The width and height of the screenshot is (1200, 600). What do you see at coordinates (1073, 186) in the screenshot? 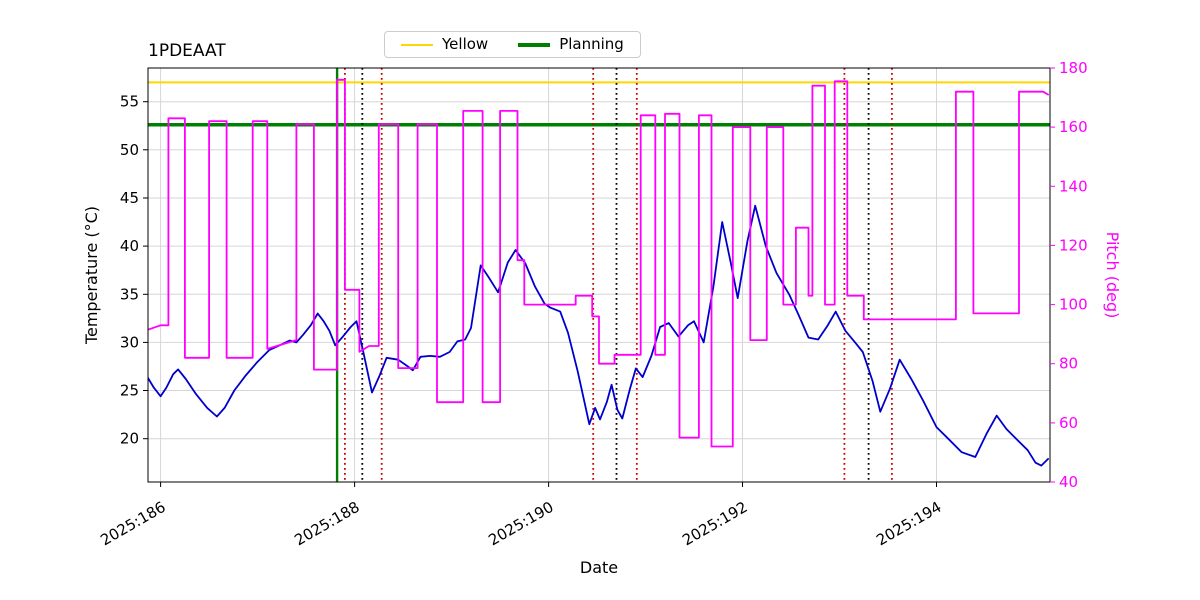
I see `y-tick-label-right: 140` at bounding box center [1073, 186].